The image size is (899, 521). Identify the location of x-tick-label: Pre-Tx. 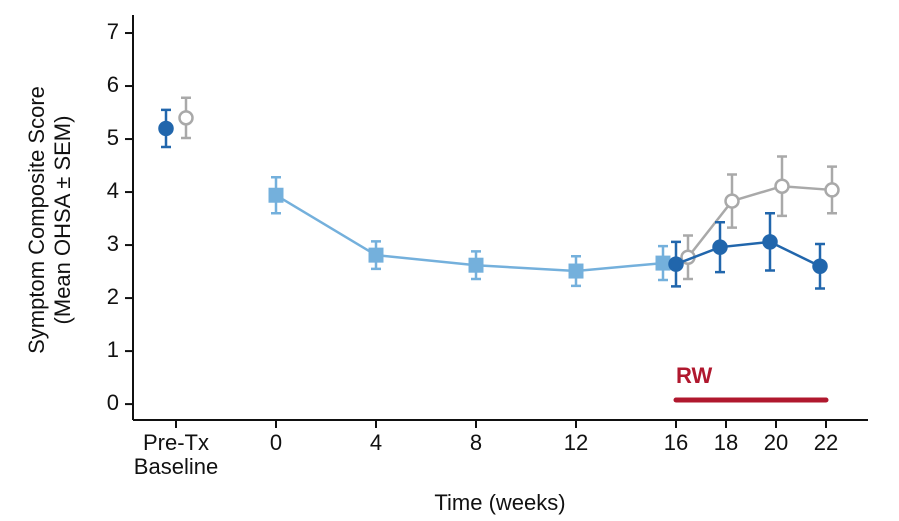
(176, 442).